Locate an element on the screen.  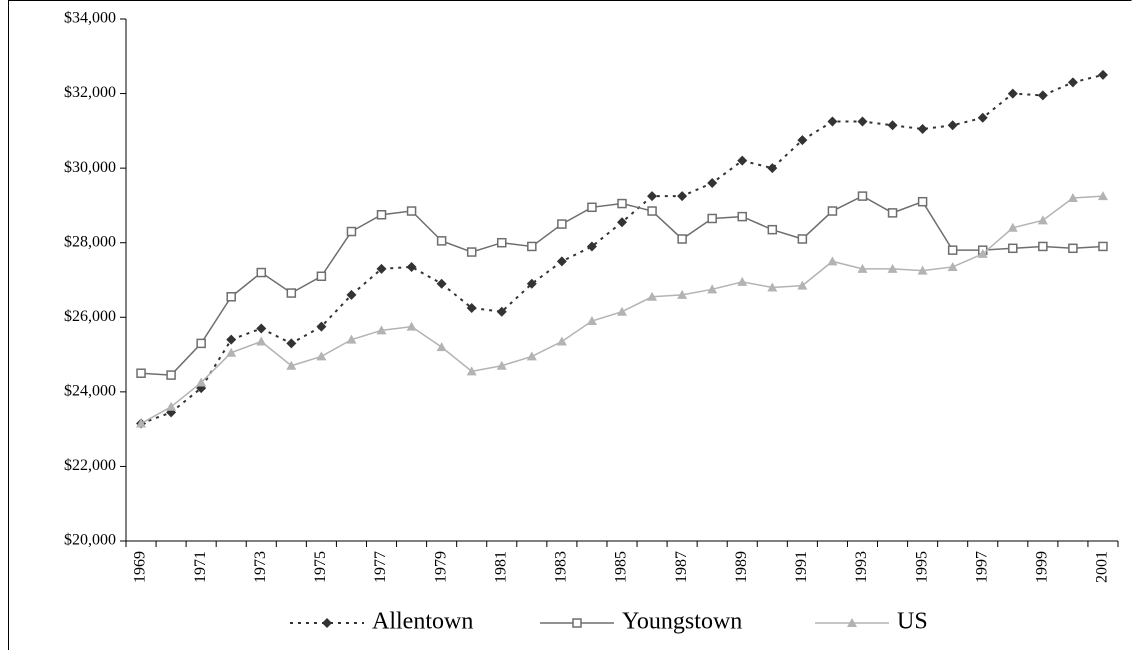
x-tick-label: 1983 is located at coordinates (561, 567).